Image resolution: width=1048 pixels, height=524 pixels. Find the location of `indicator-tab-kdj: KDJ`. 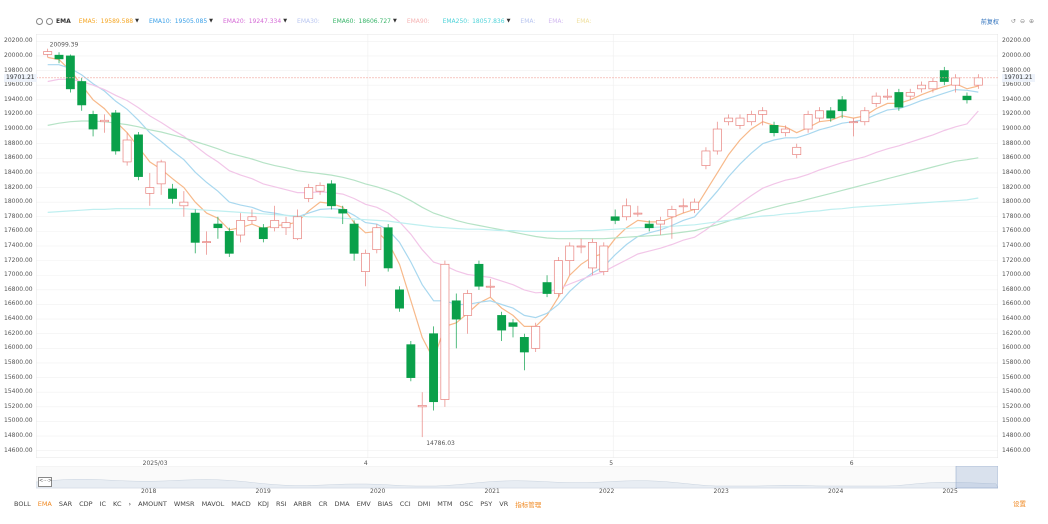

indicator-tab-kdj: KDJ is located at coordinates (263, 504).